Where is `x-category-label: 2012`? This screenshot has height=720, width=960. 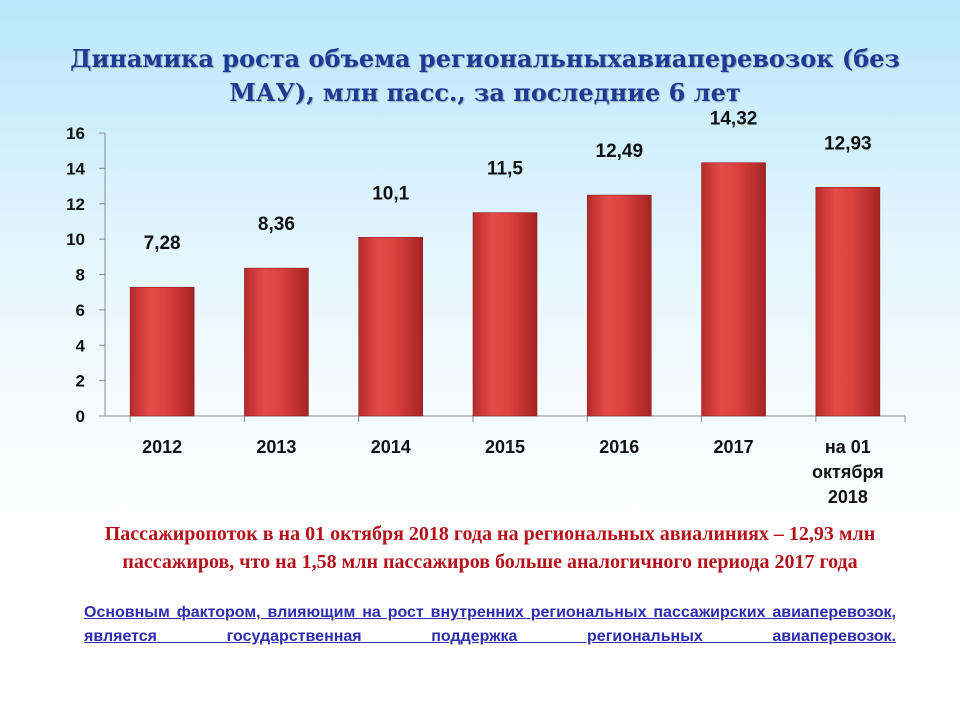 x-category-label: 2012 is located at coordinates (162, 447).